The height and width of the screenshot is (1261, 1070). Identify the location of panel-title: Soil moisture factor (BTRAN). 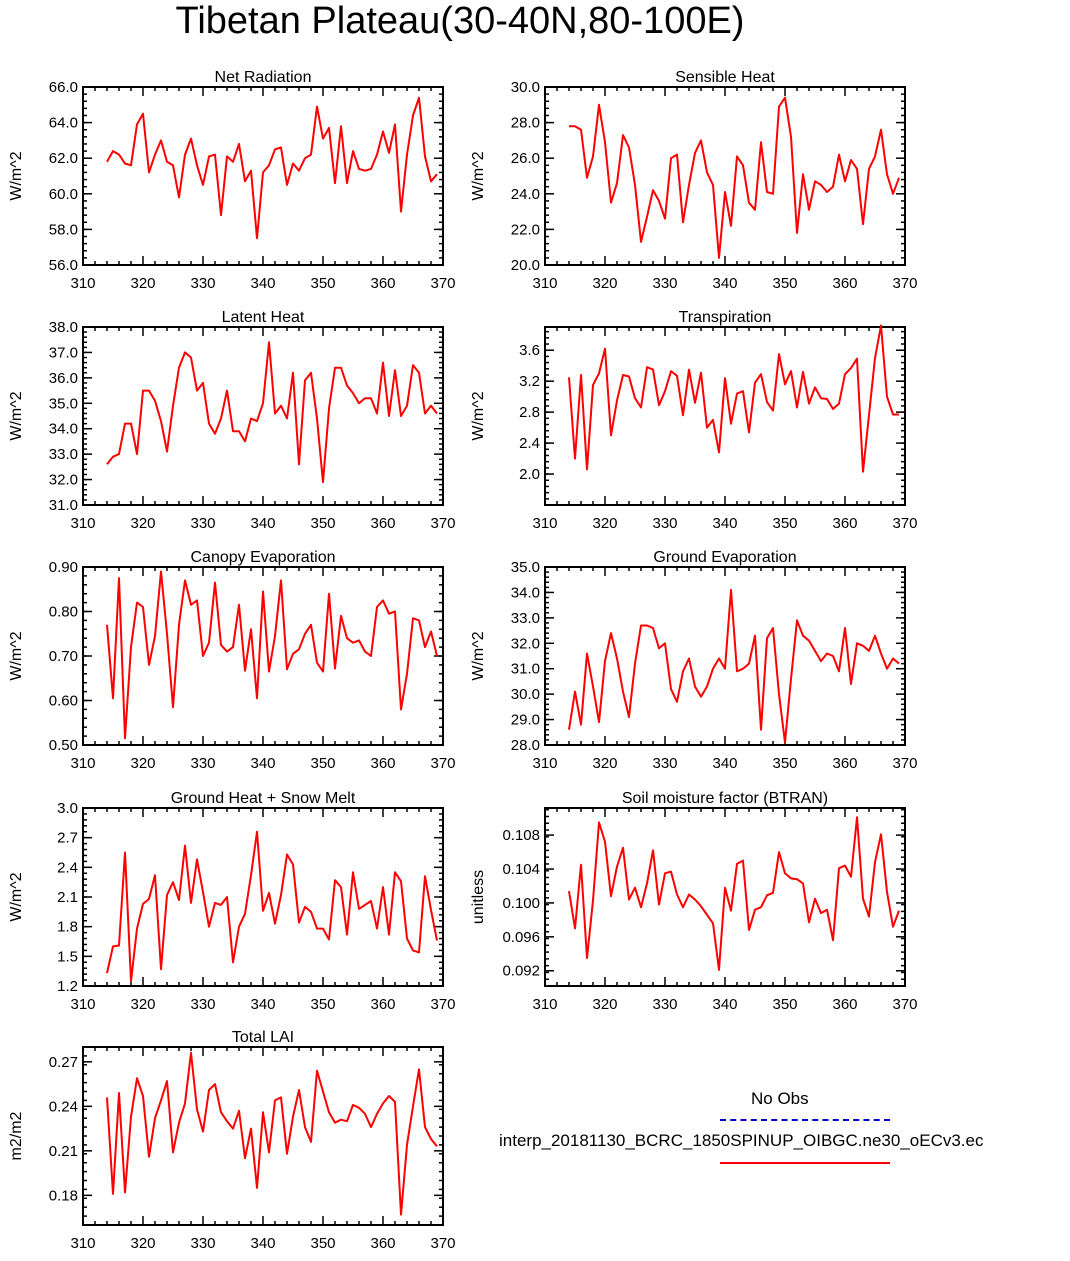
(725, 798).